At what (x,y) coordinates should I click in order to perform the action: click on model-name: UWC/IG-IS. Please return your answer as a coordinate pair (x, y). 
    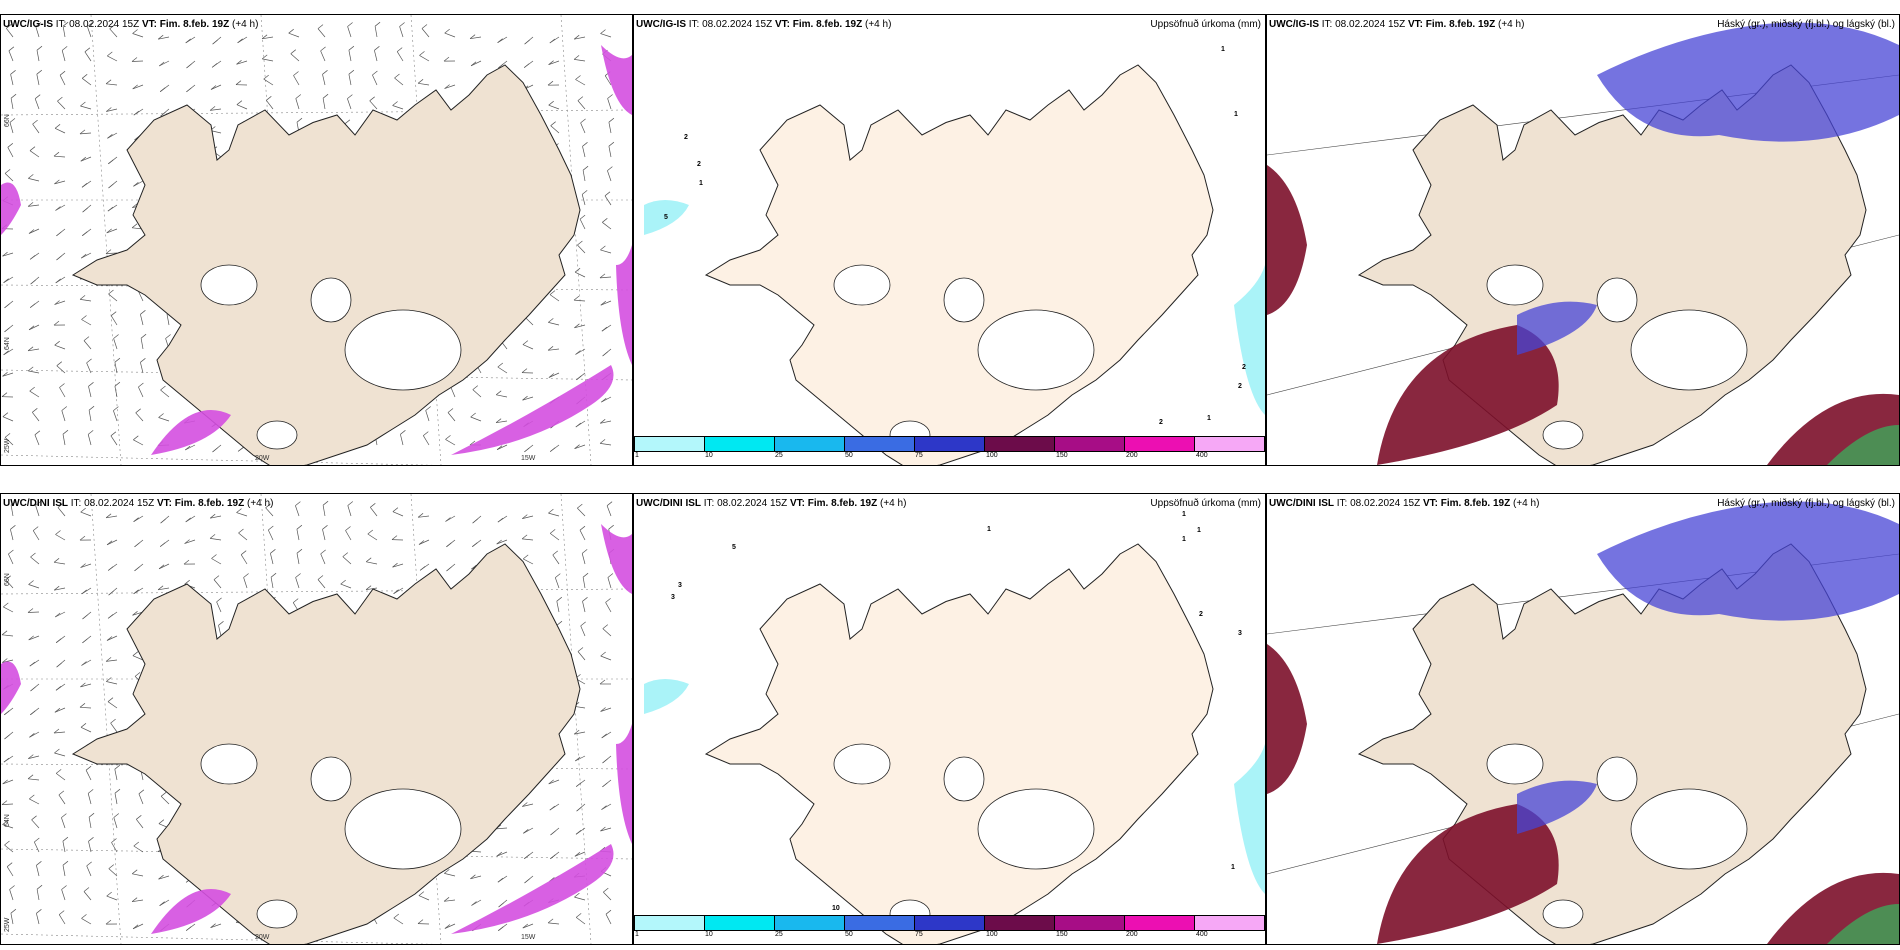
    Looking at the image, I should click on (28, 24).